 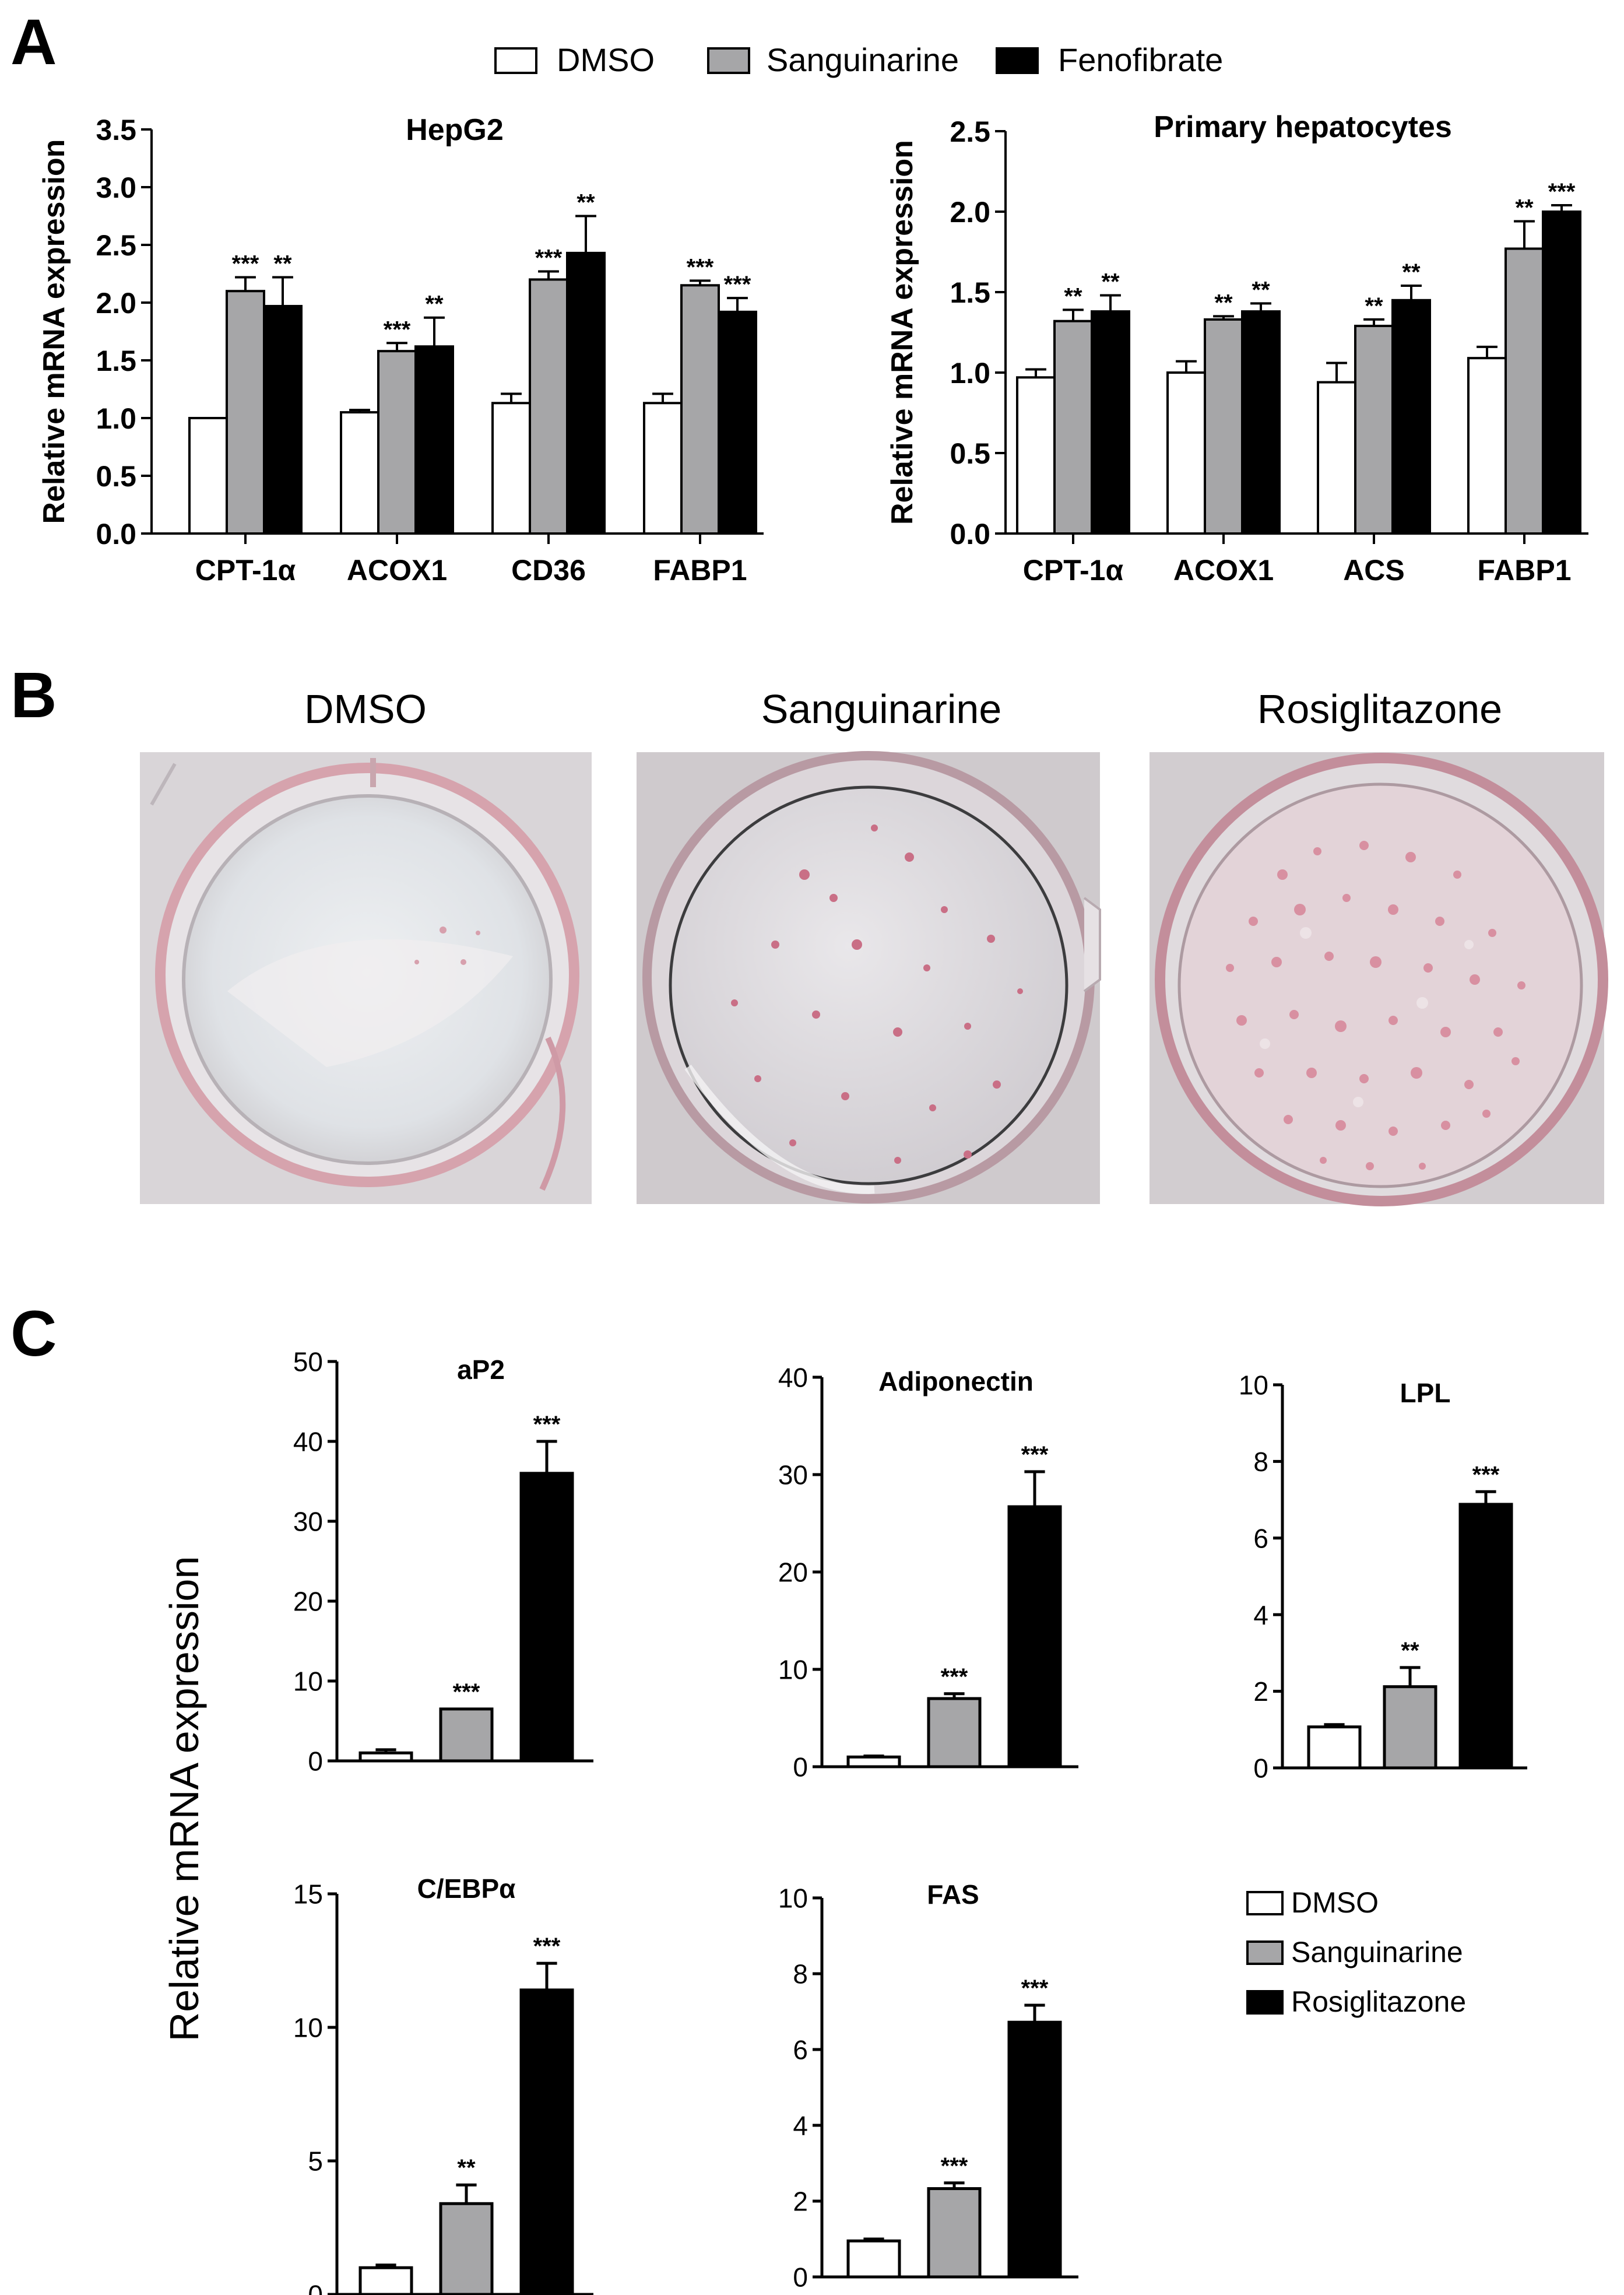 What do you see at coordinates (1379, 709) in the screenshot?
I see `photo-label-rosiglitazone: Rosiglitazone` at bounding box center [1379, 709].